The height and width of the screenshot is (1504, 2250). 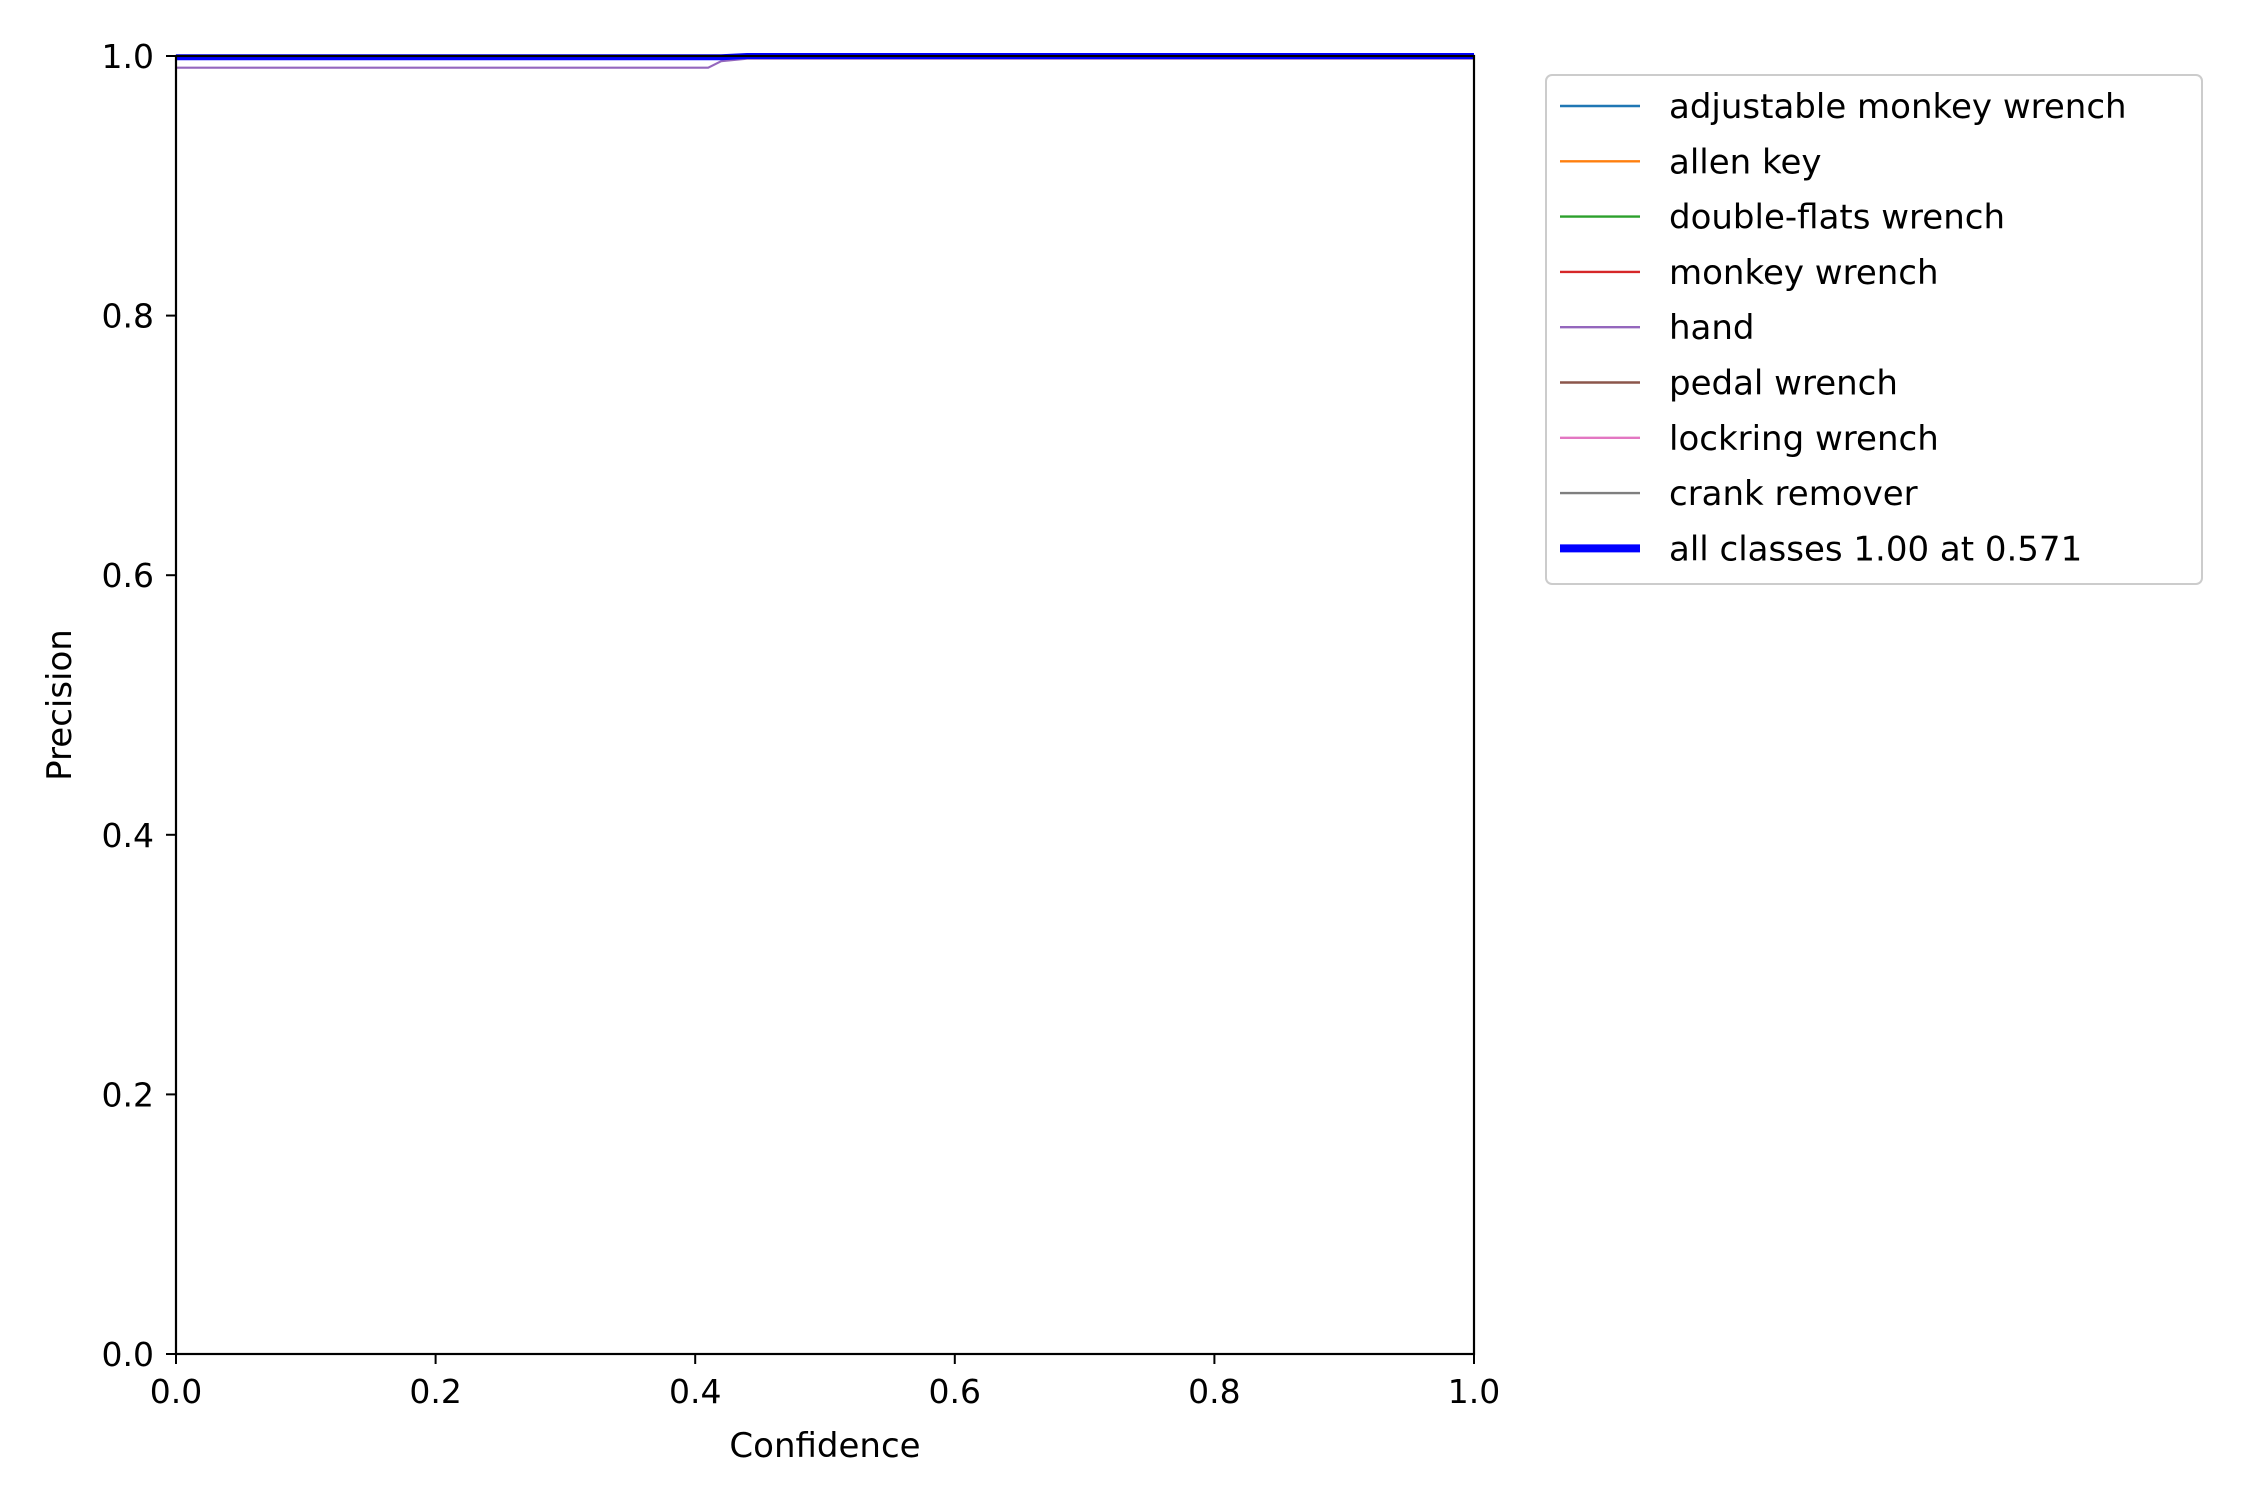 I want to click on legend-label-crank-remover: crank remover, so click(x=1793, y=494).